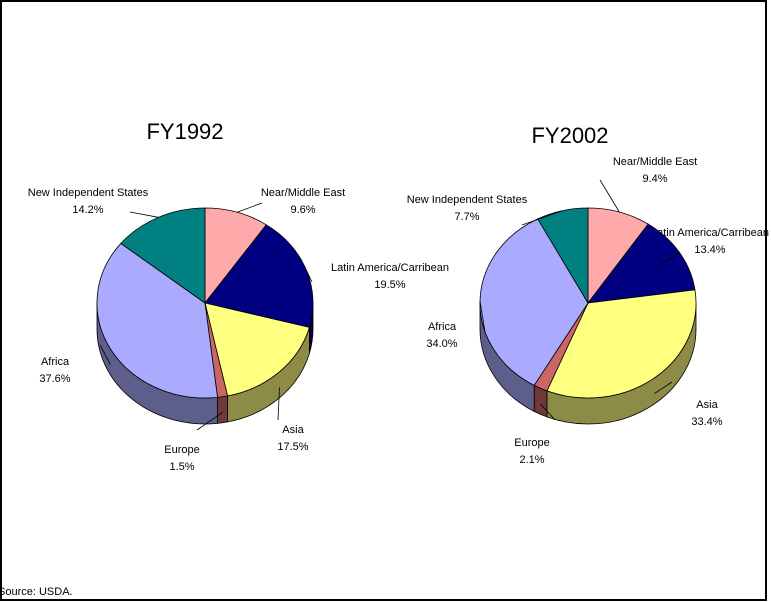  I want to click on slice-side, so click(222, 409).